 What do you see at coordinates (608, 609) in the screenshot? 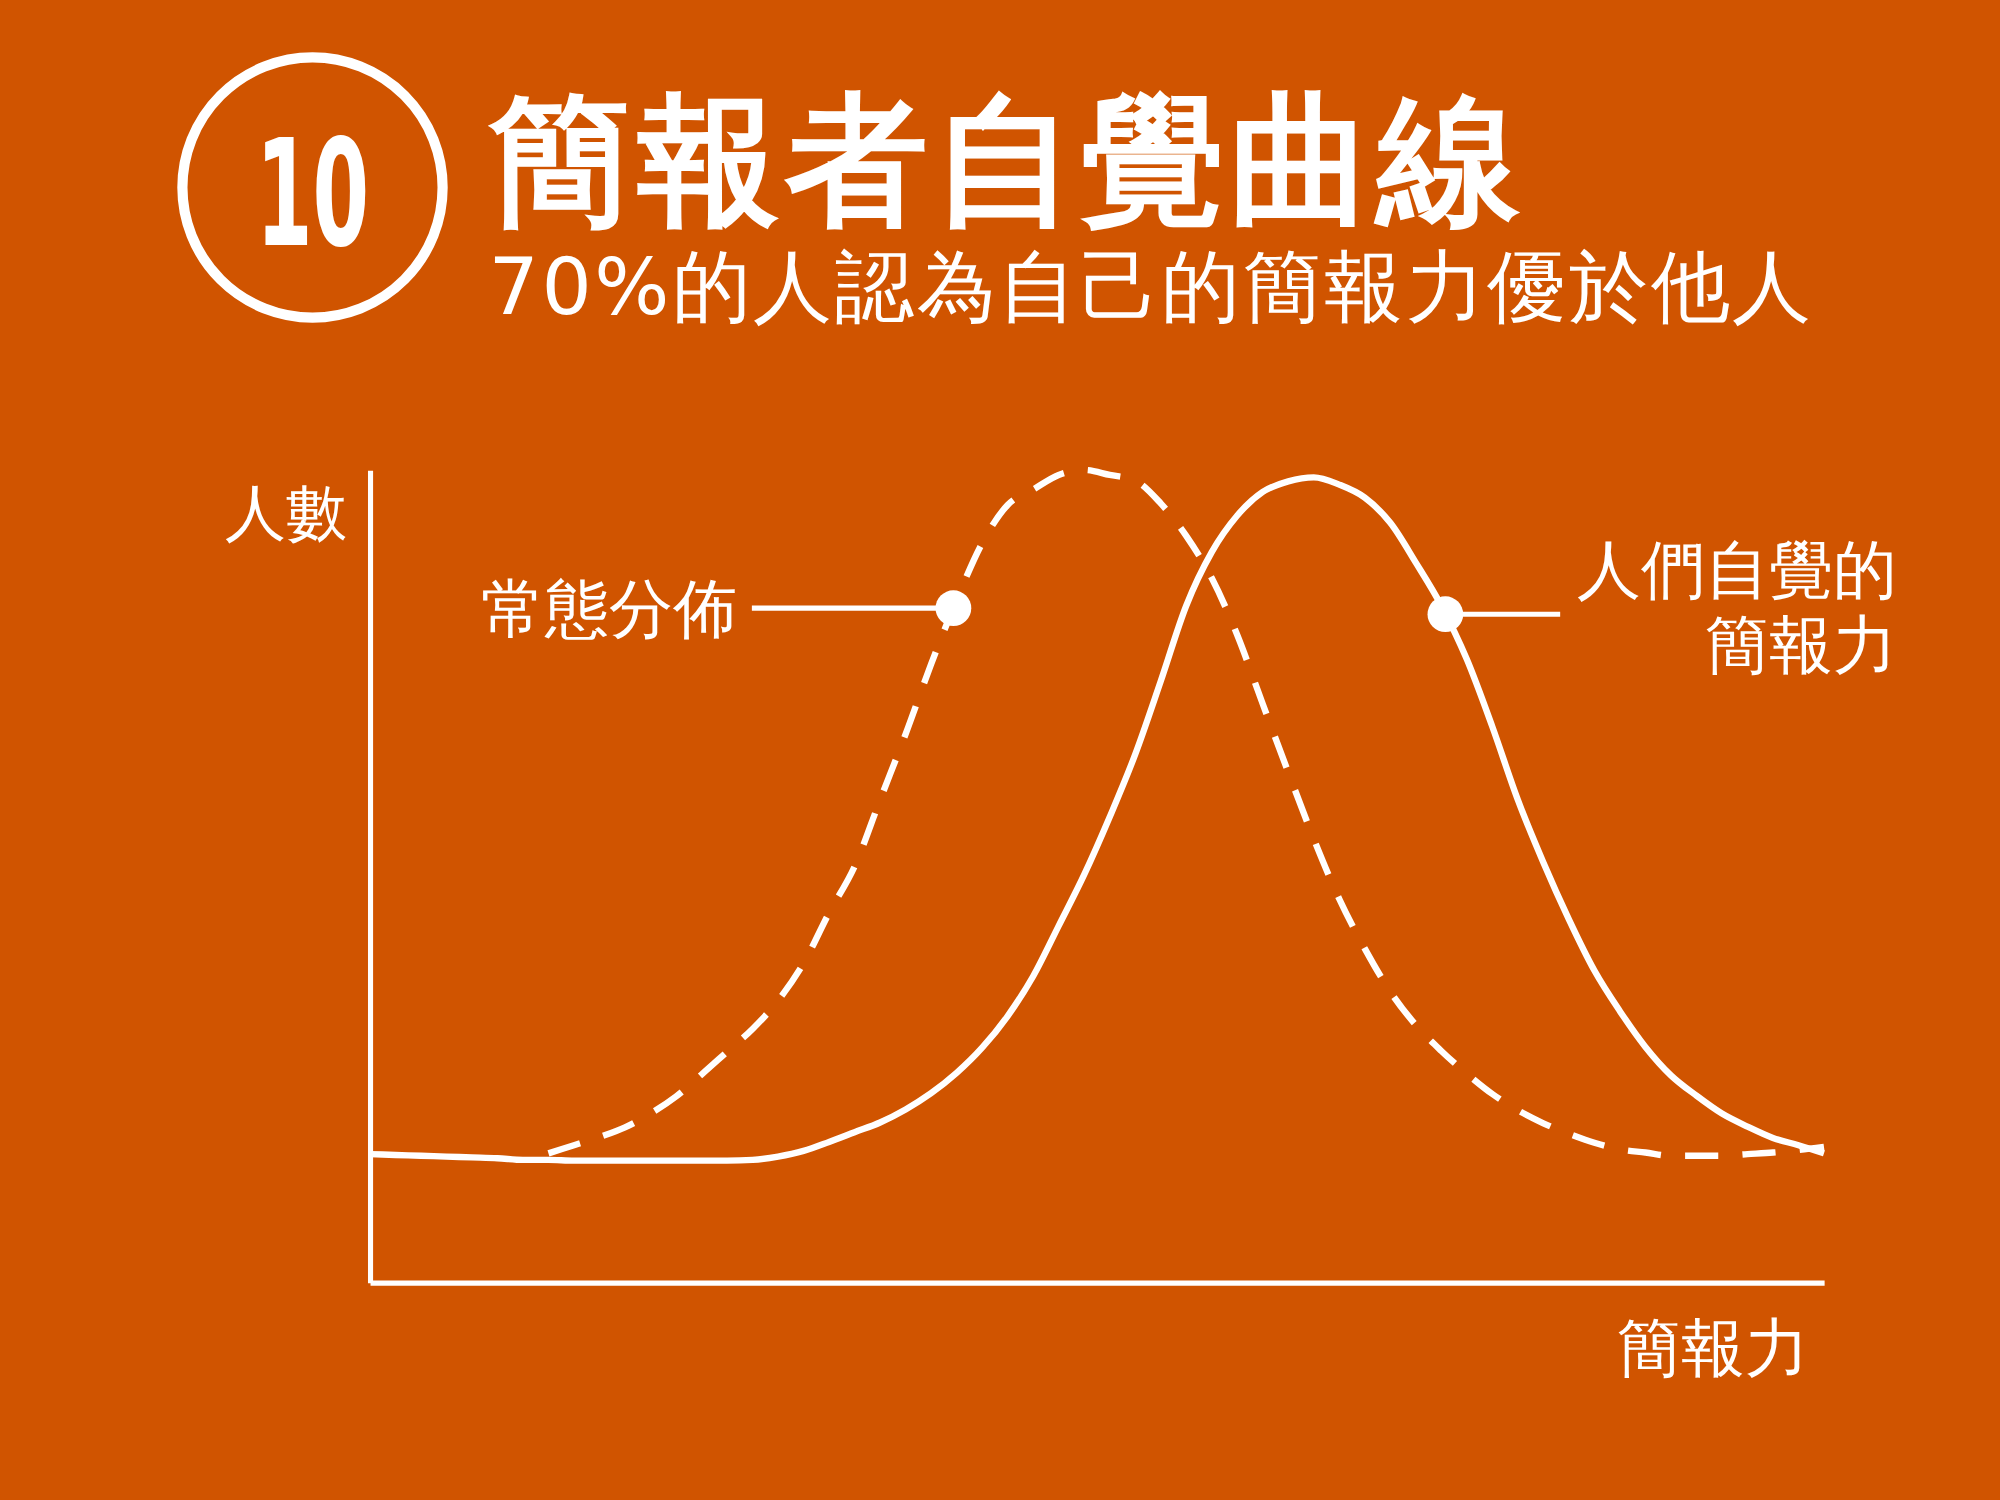
I see `text: 常態分佈` at bounding box center [608, 609].